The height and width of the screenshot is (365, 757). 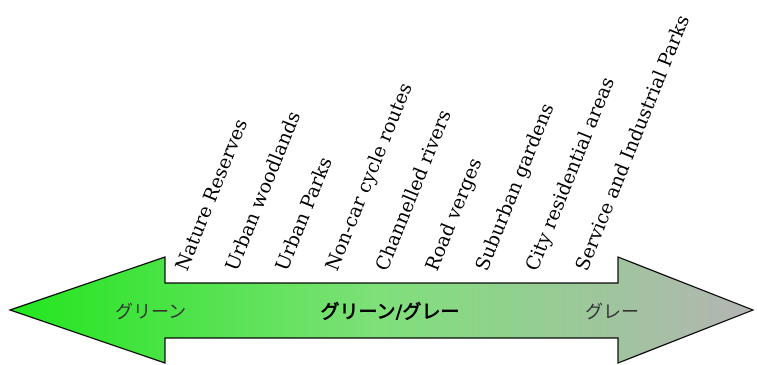 What do you see at coordinates (150, 312) in the screenshot?
I see `green-end-label: グリーン` at bounding box center [150, 312].